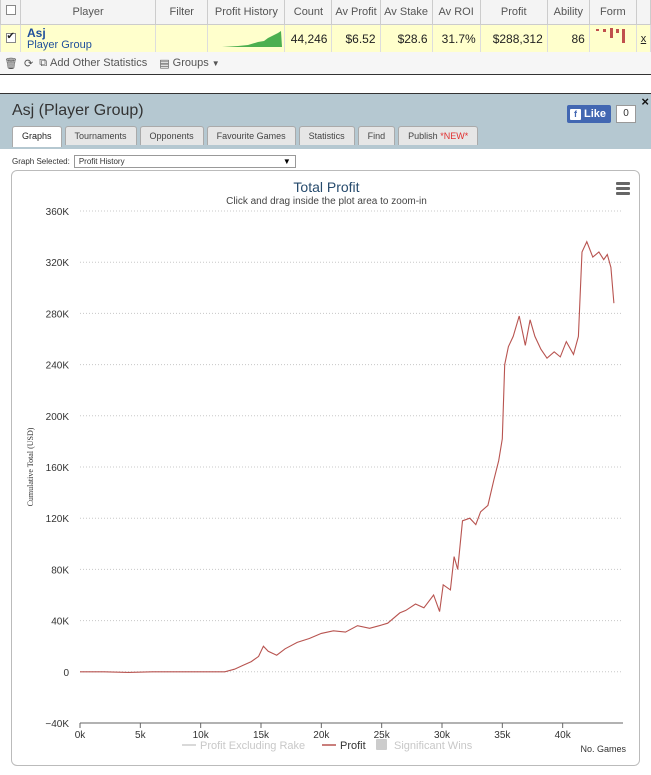 This screenshot has height=775, width=651. I want to click on legend-symbol, so click(381, 744).